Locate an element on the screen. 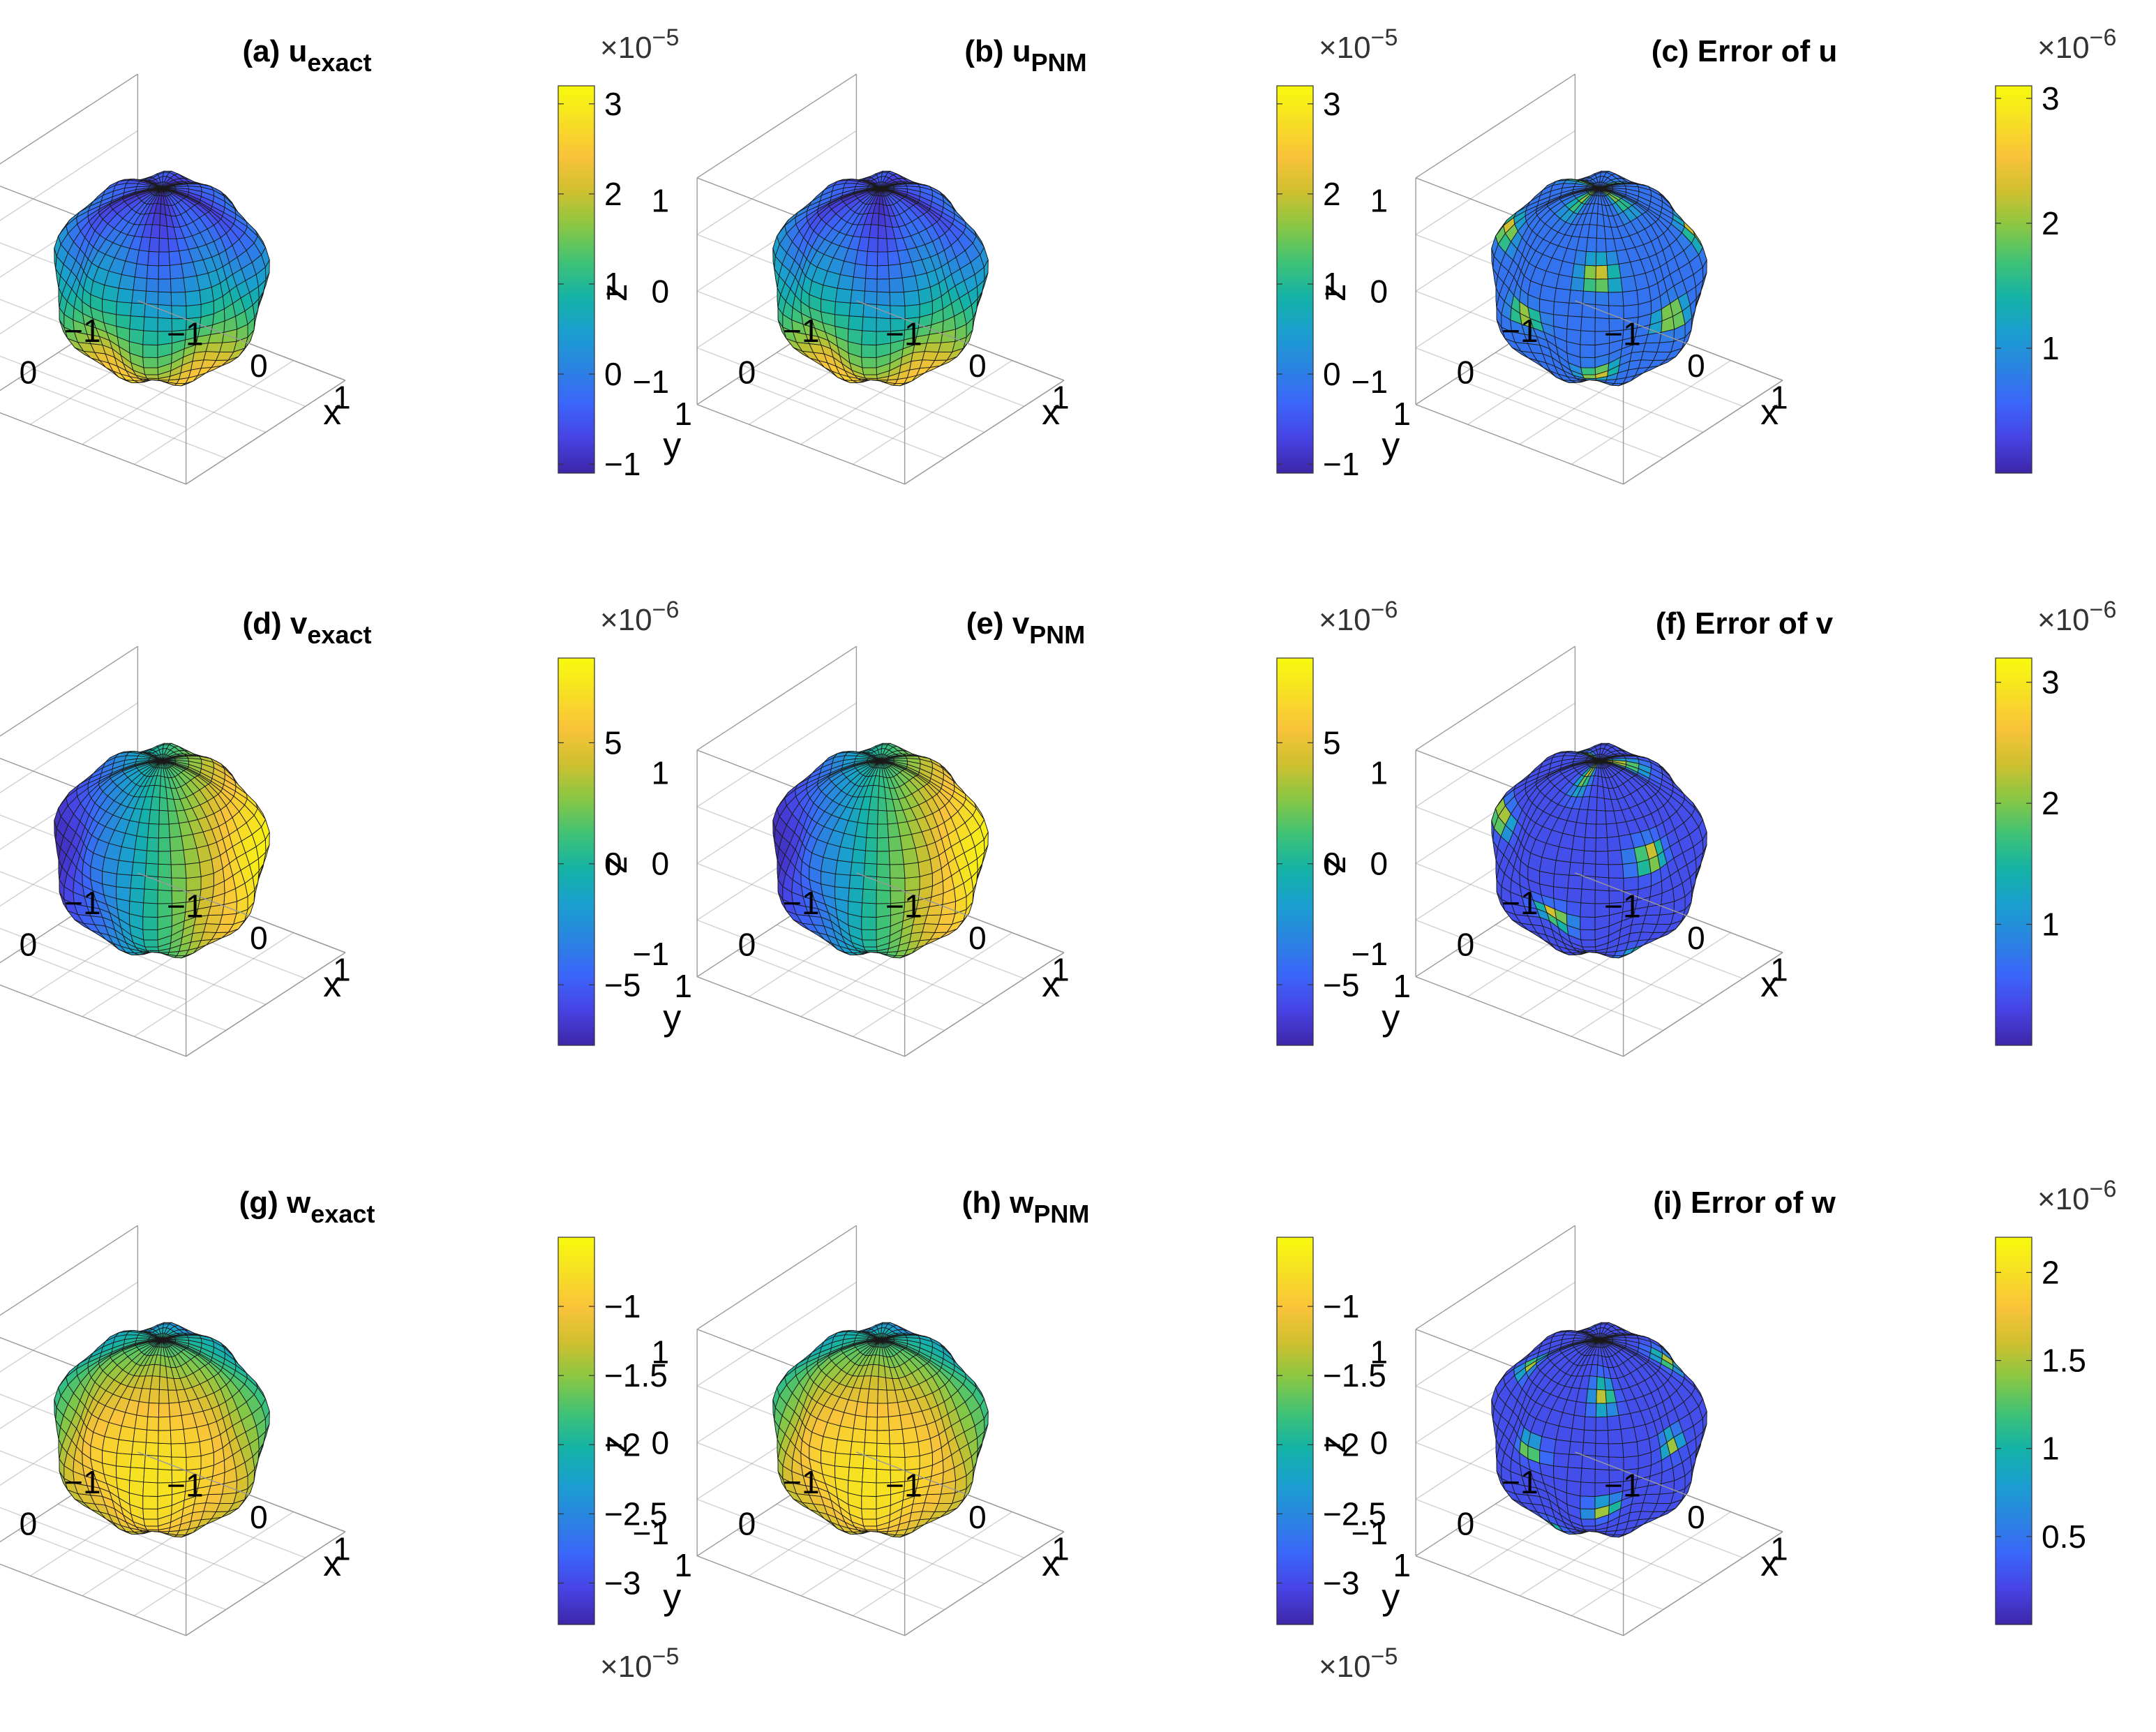 This screenshot has width=2156, height=1732. panel-title-main: (a) u is located at coordinates (275, 51).